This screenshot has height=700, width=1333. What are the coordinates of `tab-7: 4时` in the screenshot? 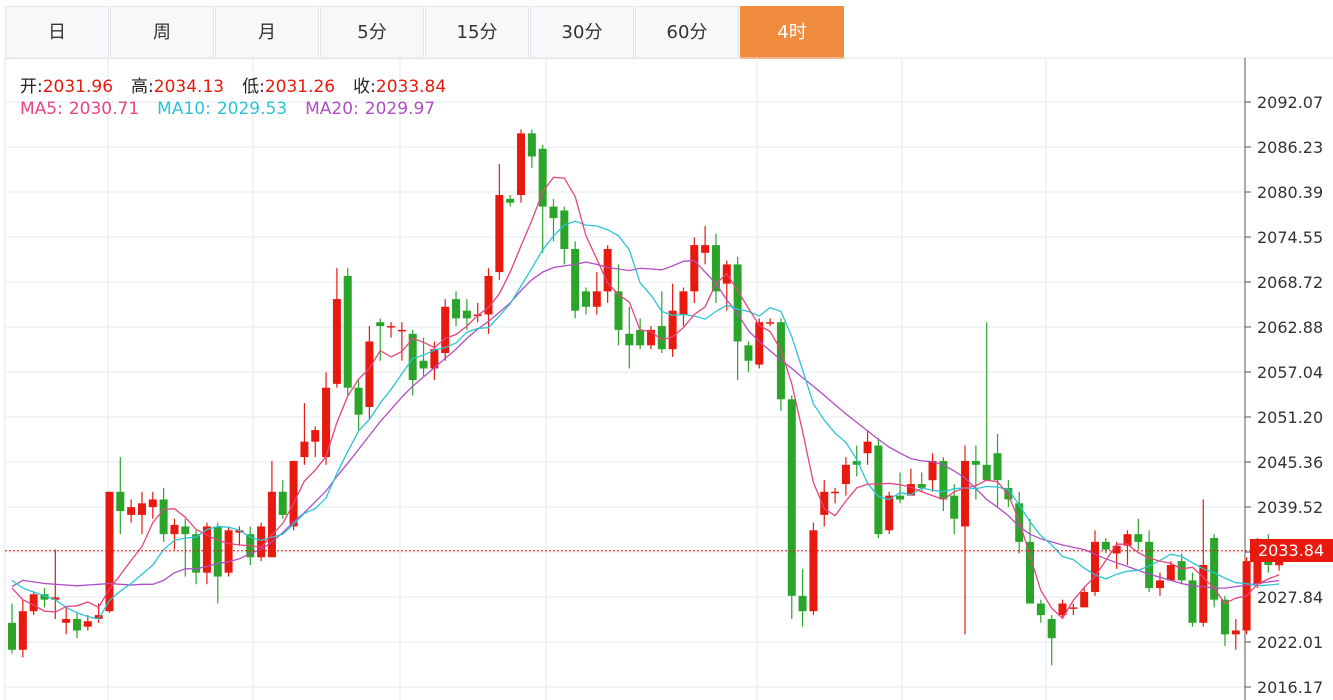 It's located at (792, 32).